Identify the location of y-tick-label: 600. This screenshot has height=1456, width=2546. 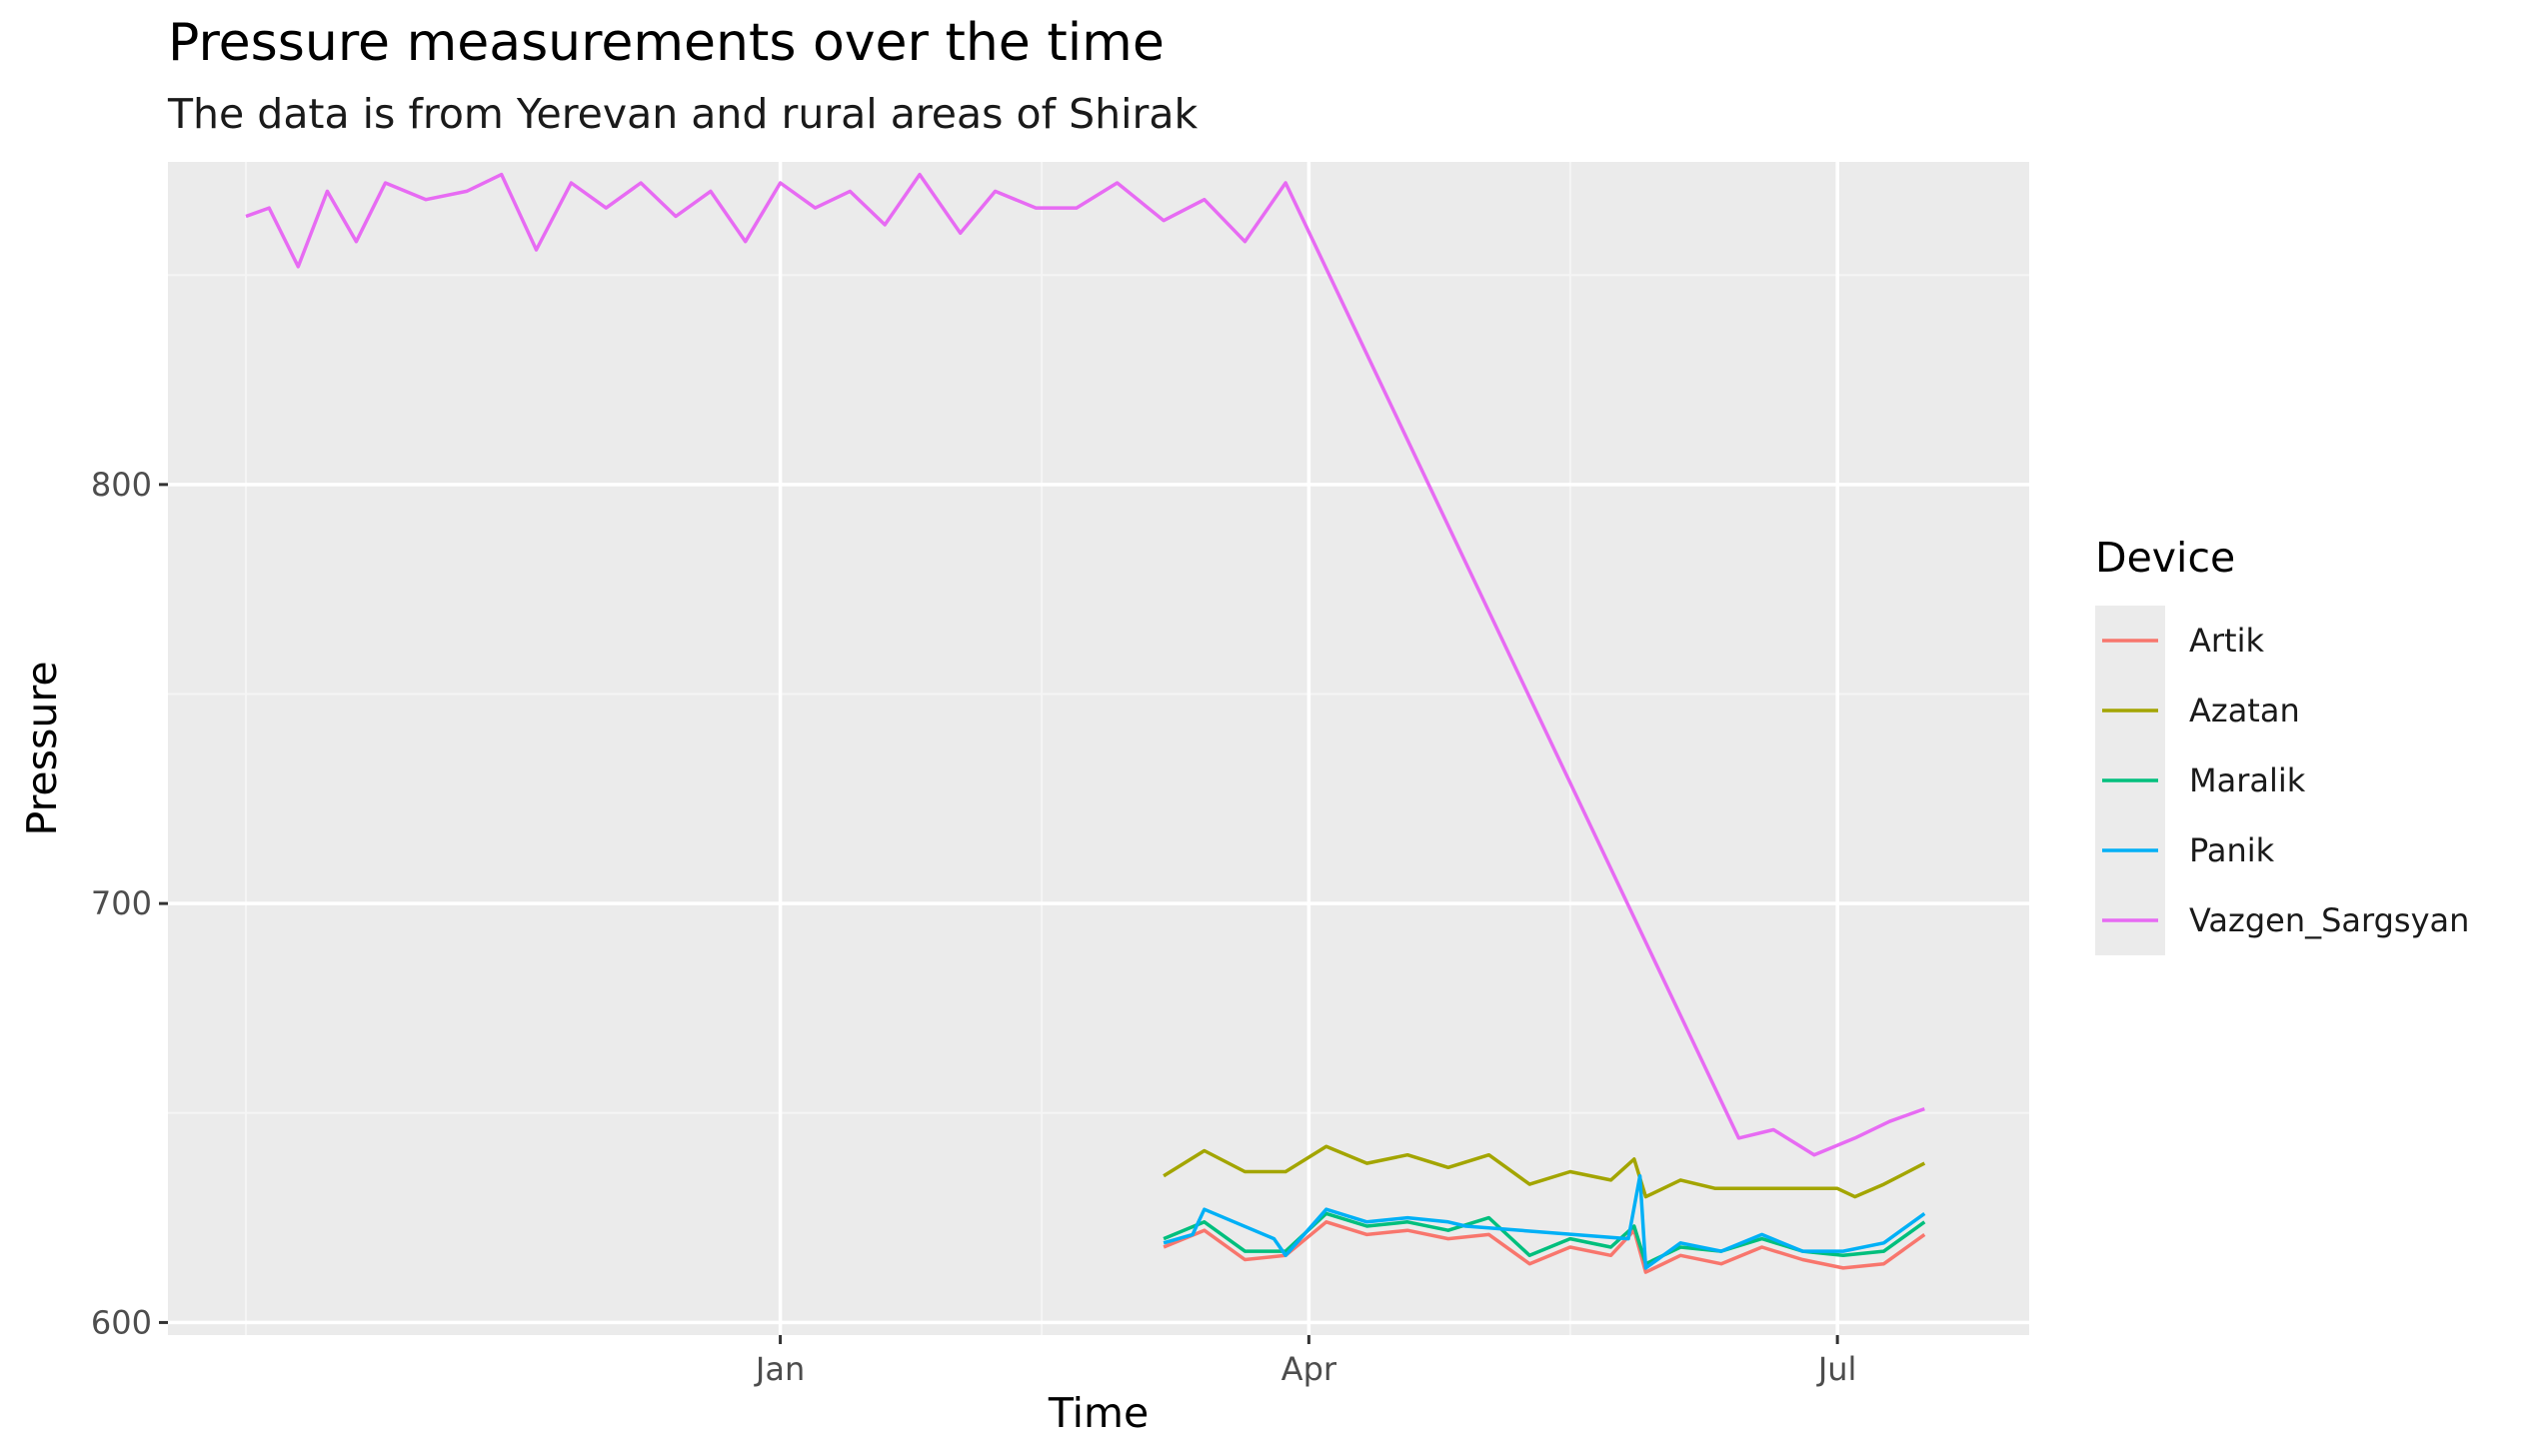
(121, 1322).